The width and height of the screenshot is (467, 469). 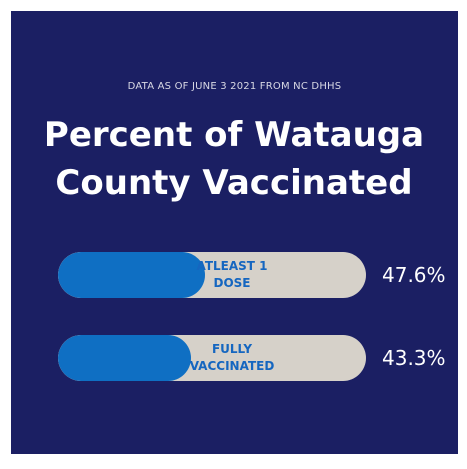 What do you see at coordinates (234, 86) in the screenshot?
I see `subtitle: DATA AS OF JUNE 3 2021 FROM NC DHHS` at bounding box center [234, 86].